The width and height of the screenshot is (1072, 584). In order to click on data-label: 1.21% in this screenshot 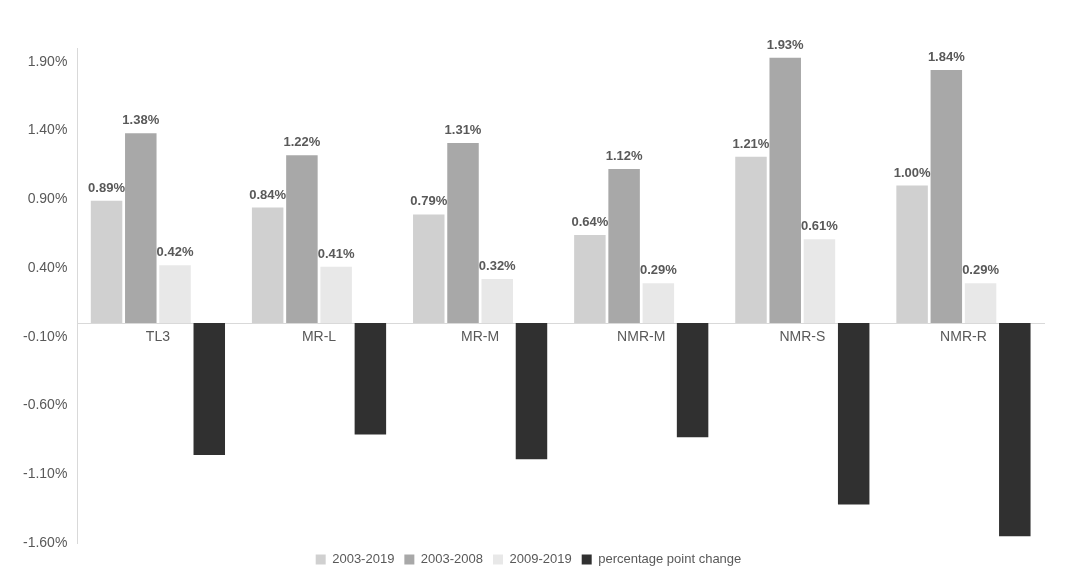, I will do `click(751, 143)`.